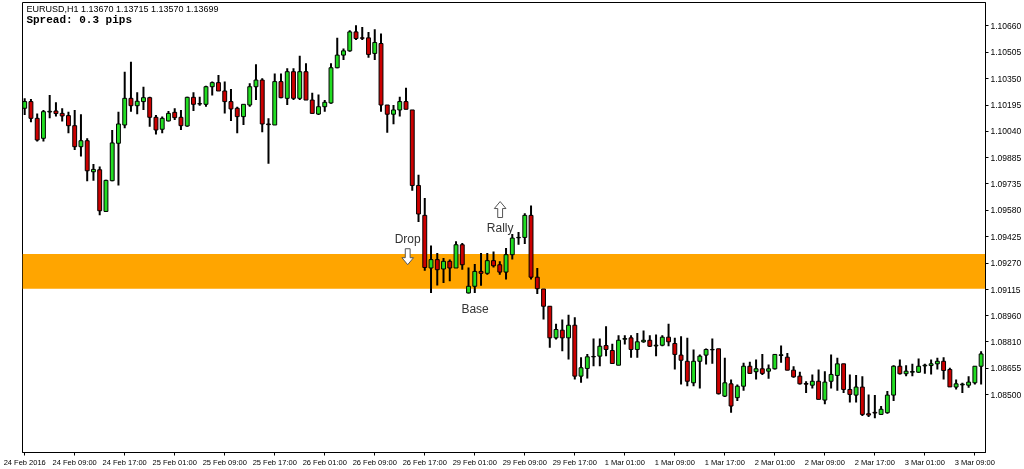 This screenshot has height=469, width=1024. I want to click on y-tick-label: 1.09270, so click(1006, 263).